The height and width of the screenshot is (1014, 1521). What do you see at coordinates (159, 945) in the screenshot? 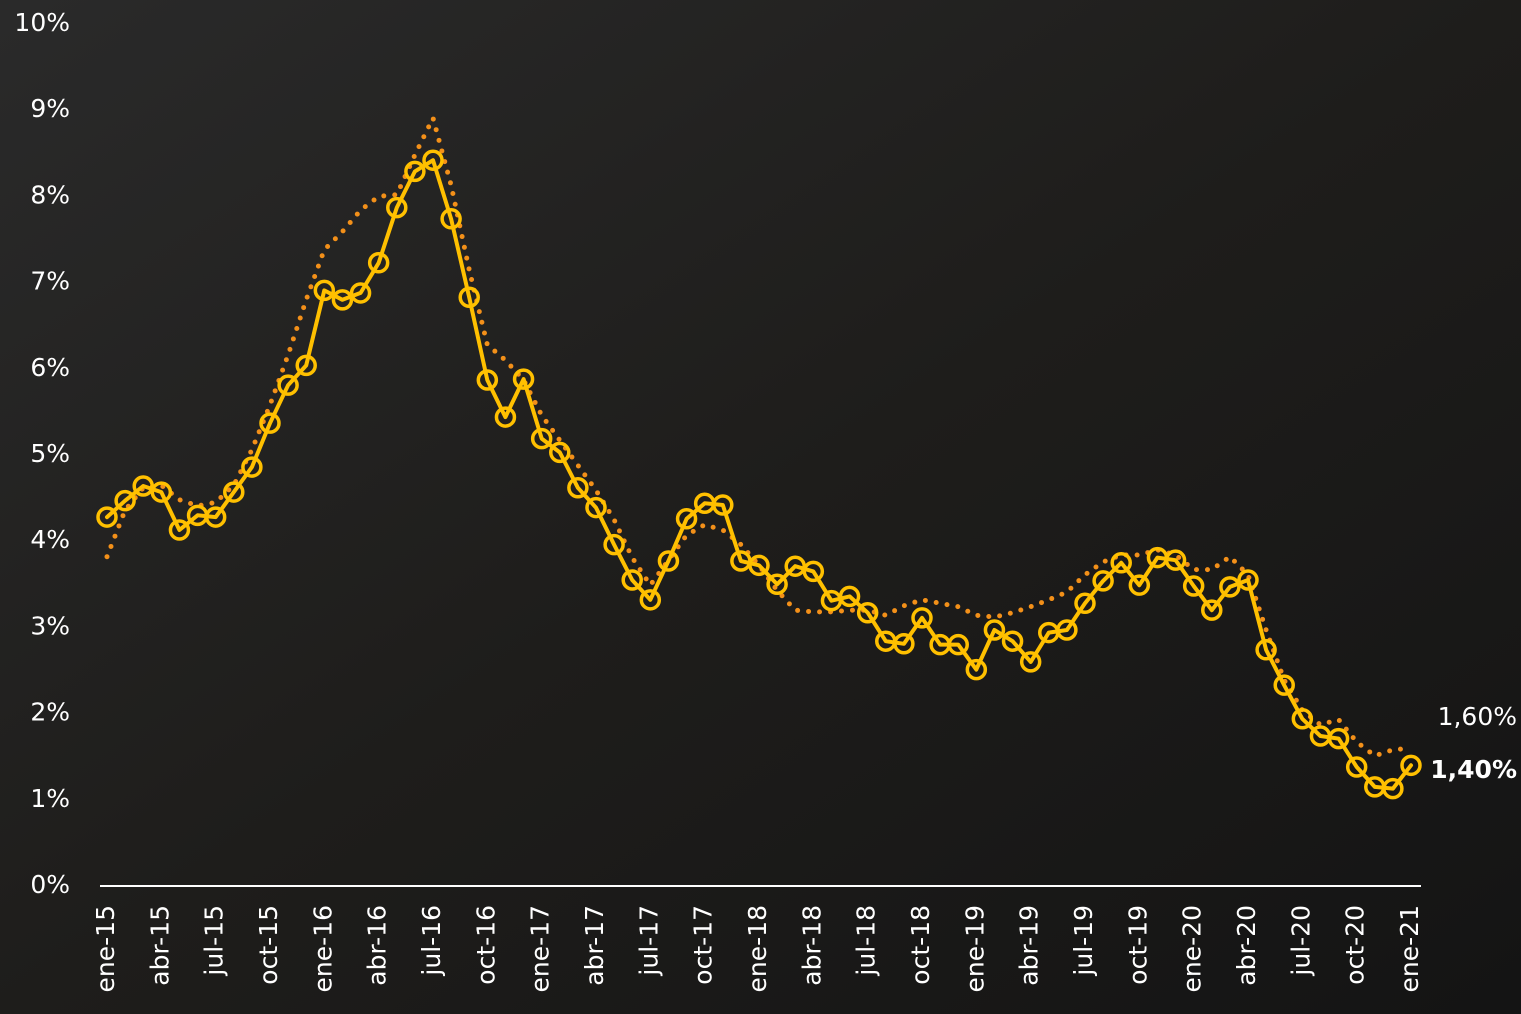
I see `x-tick-label: abr-15` at bounding box center [159, 945].